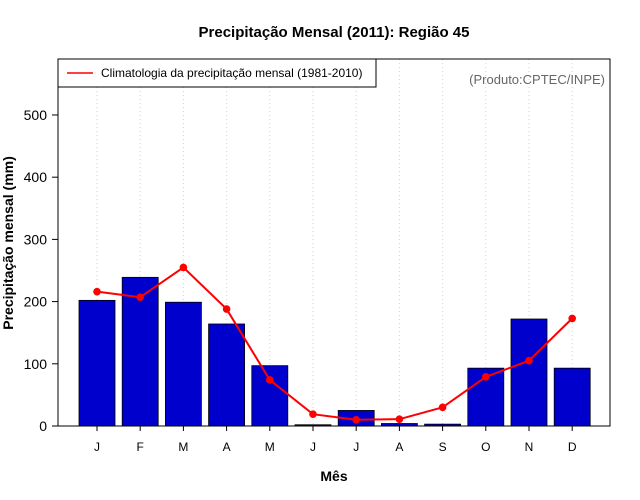 The width and height of the screenshot is (640, 500). What do you see at coordinates (36, 239) in the screenshot?
I see `y-tick-label: 300` at bounding box center [36, 239].